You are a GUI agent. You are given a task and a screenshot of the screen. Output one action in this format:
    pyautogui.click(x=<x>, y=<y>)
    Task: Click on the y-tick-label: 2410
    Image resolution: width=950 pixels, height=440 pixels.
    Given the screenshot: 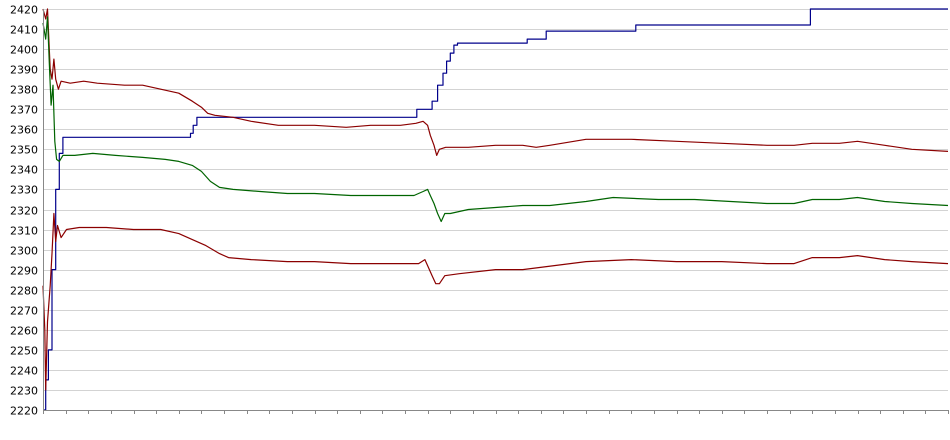 What is the action you would take?
    pyautogui.click(x=24, y=30)
    